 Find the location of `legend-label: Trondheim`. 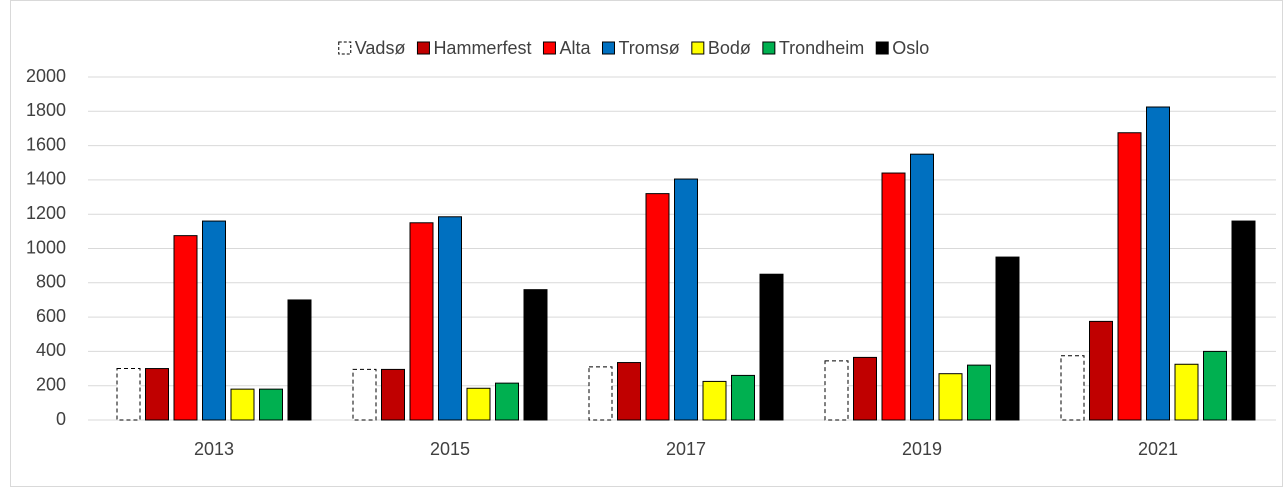

legend-label: Trondheim is located at coordinates (821, 48).